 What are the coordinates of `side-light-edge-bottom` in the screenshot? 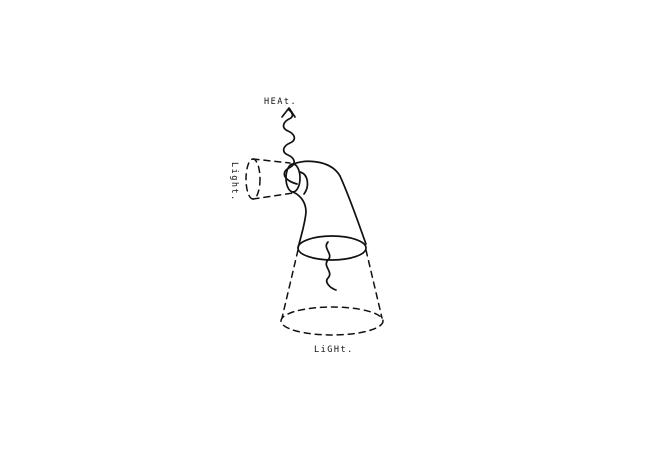 It's located at (273, 196).